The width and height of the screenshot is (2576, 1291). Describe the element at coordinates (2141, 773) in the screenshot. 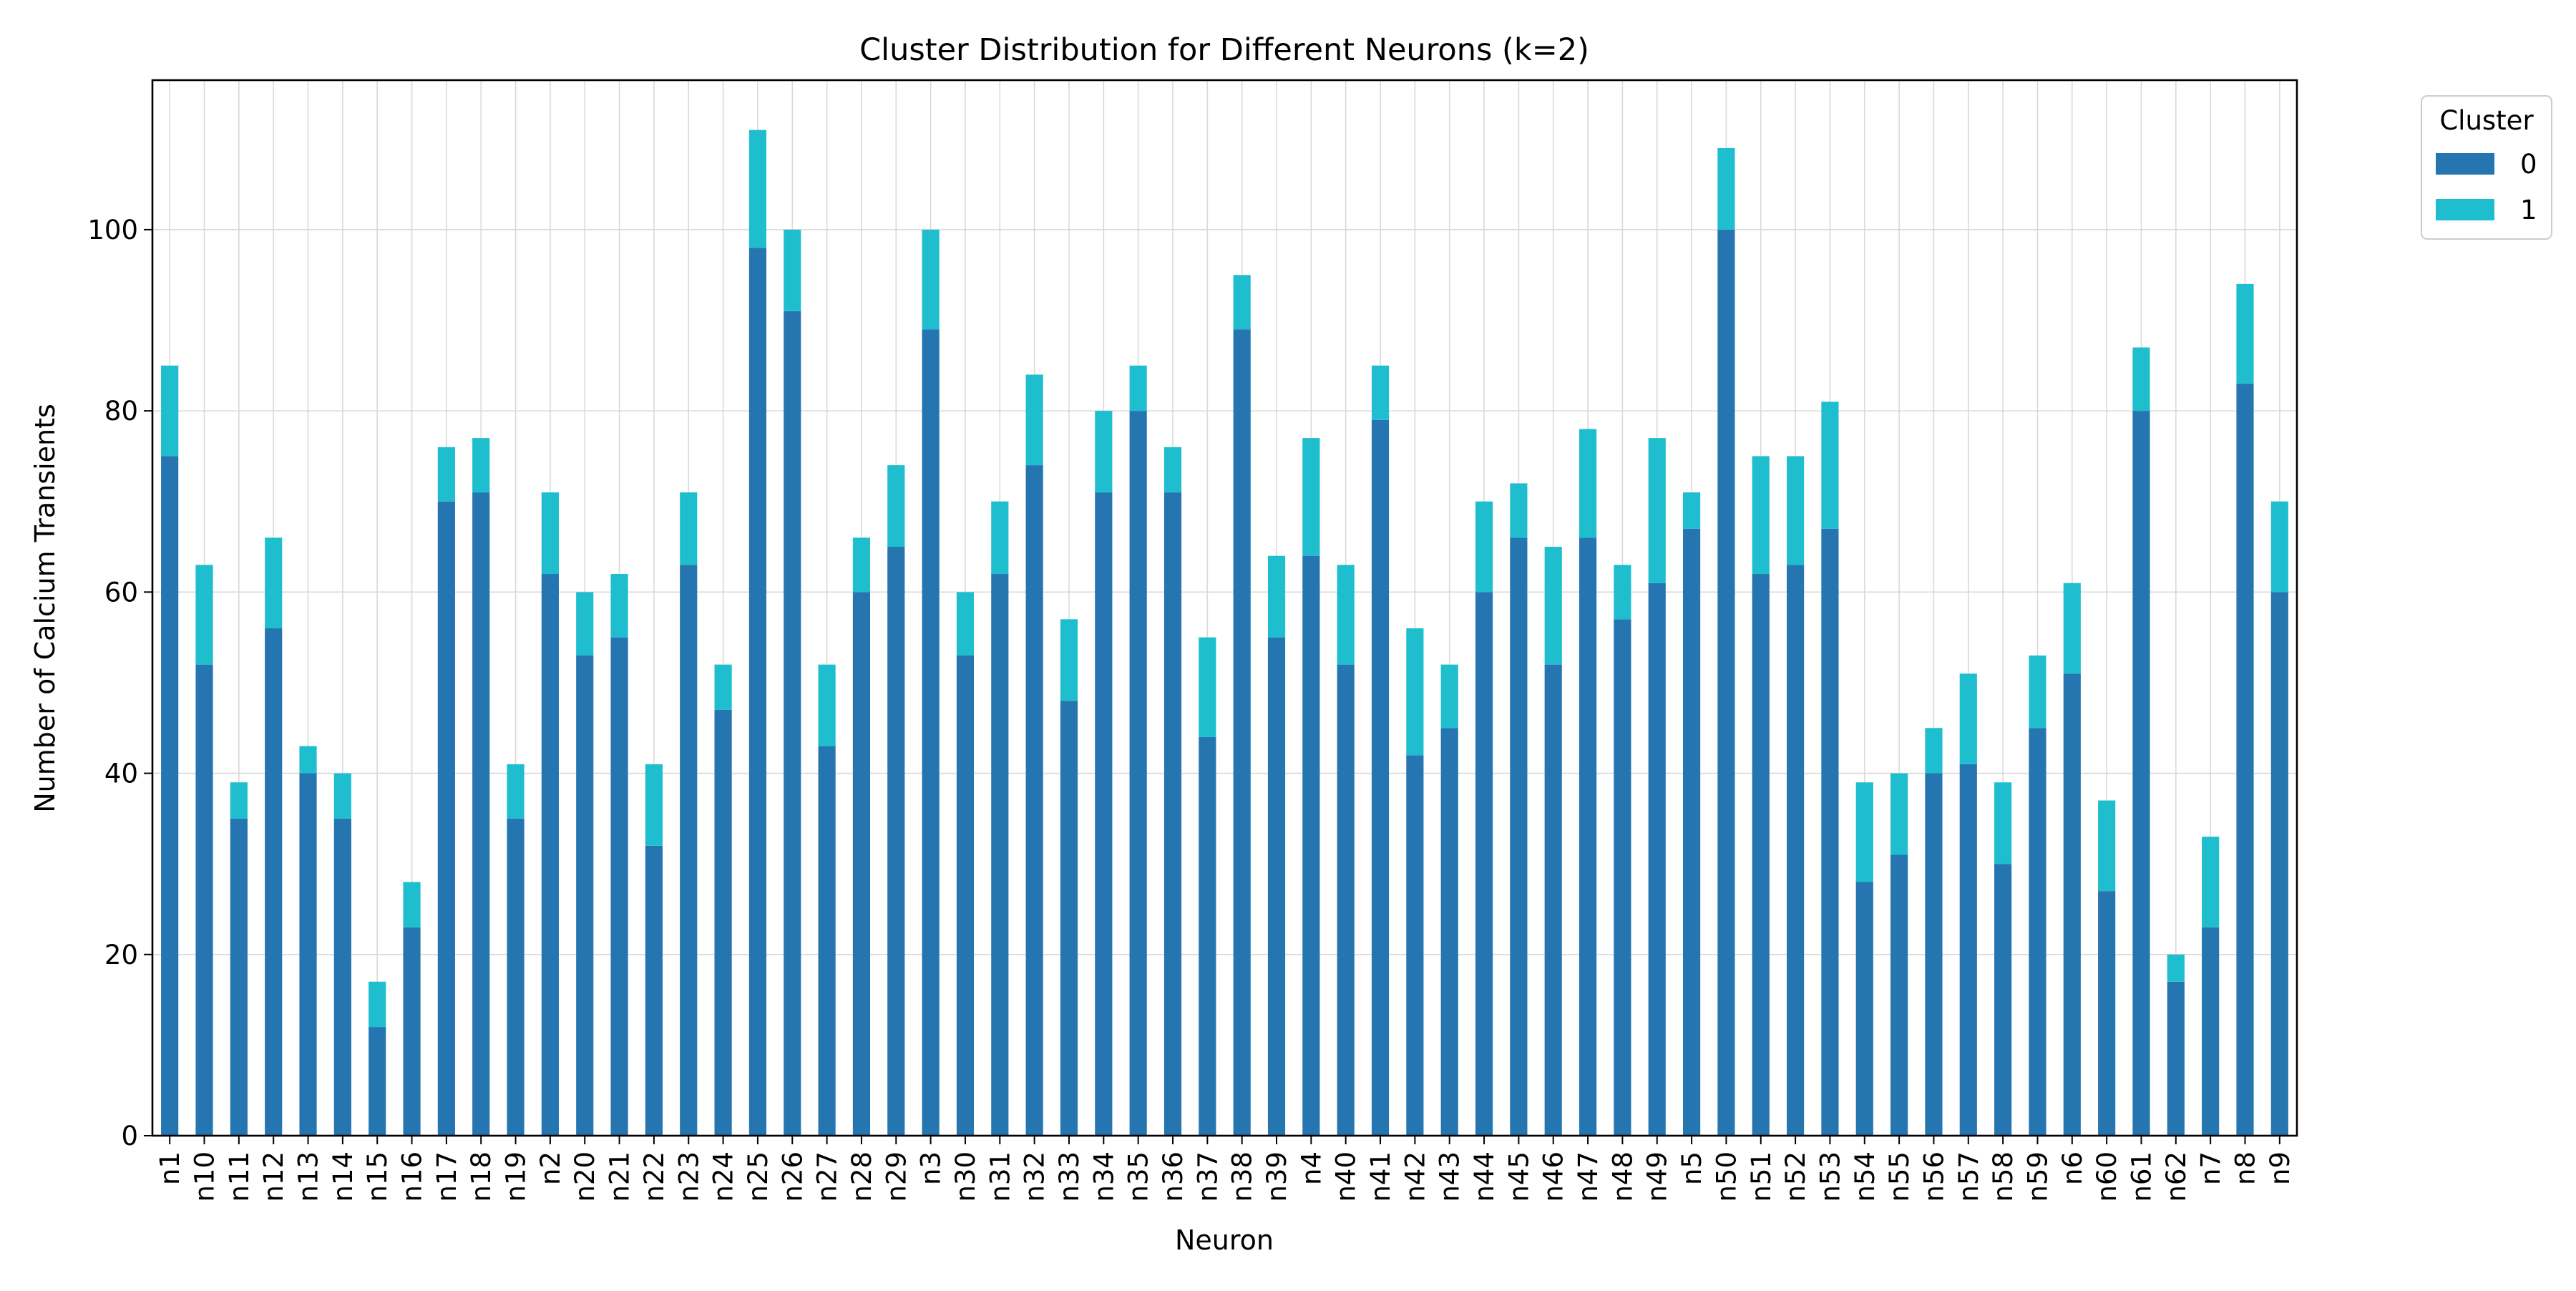

I see `bar-cluster-0-n61` at that location.